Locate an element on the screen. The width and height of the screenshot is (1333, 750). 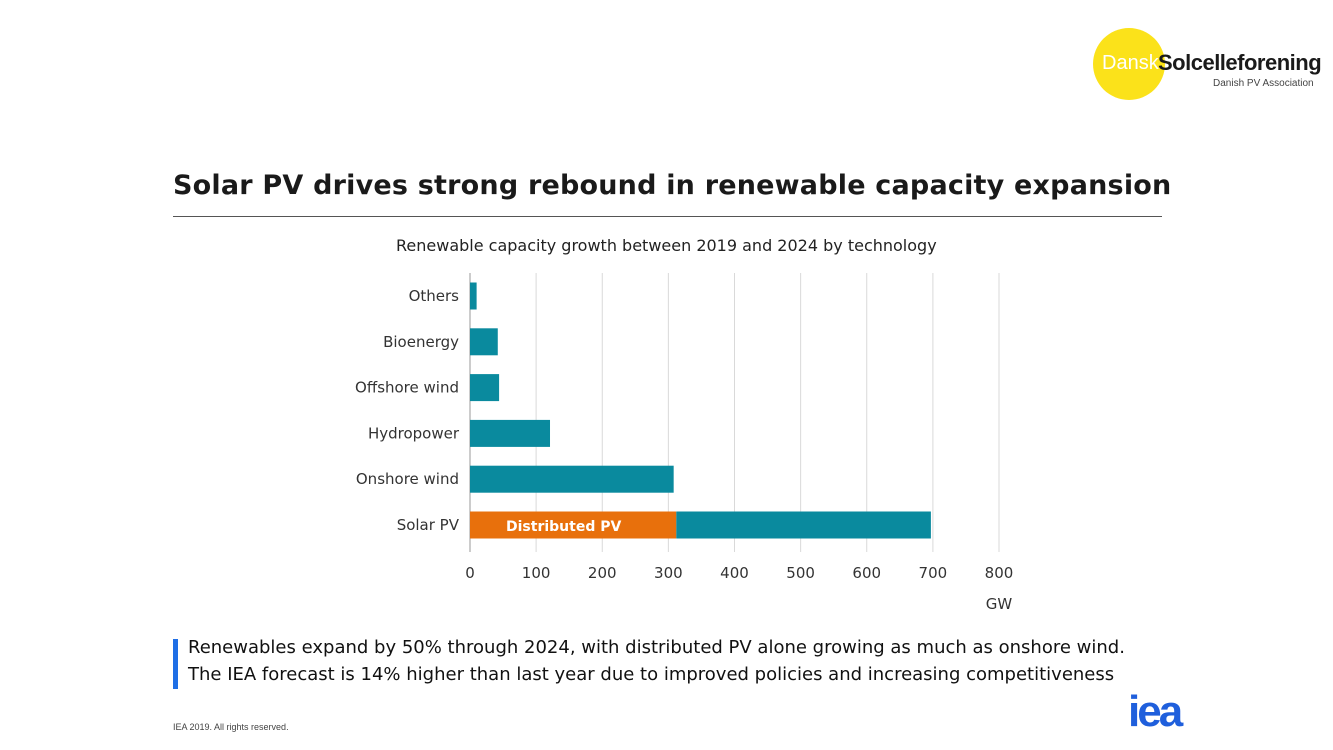
x-tick-label-300: 300 is located at coordinates (668, 573).